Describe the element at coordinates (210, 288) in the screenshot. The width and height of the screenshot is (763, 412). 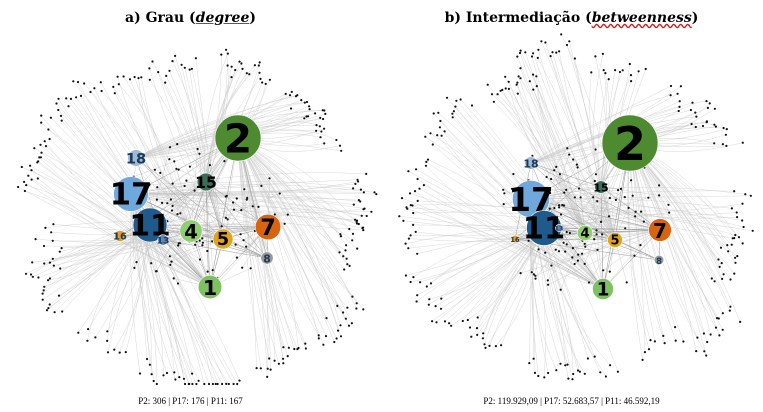
I see `hub-label-1: 1` at that location.